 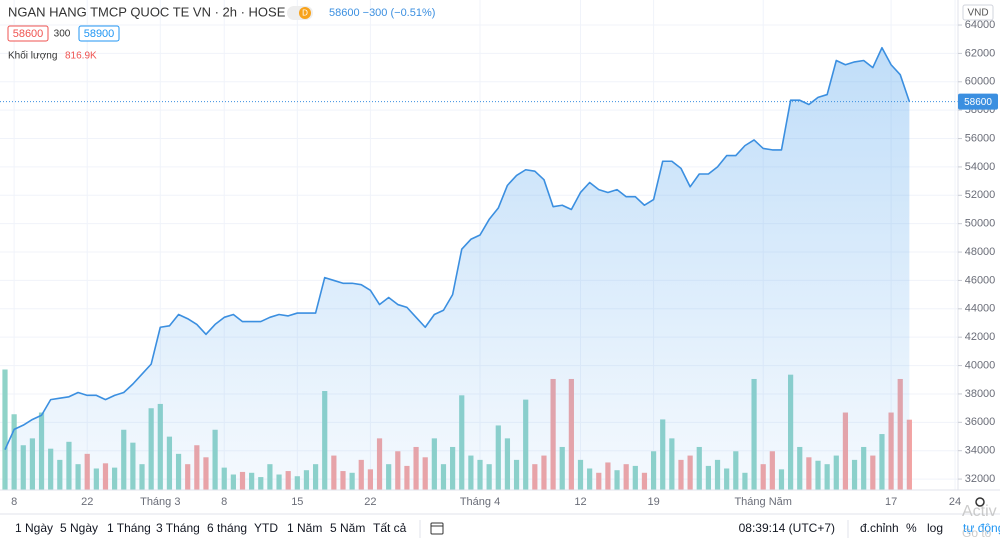 I want to click on y-tick-label: 32000, so click(x=980, y=479).